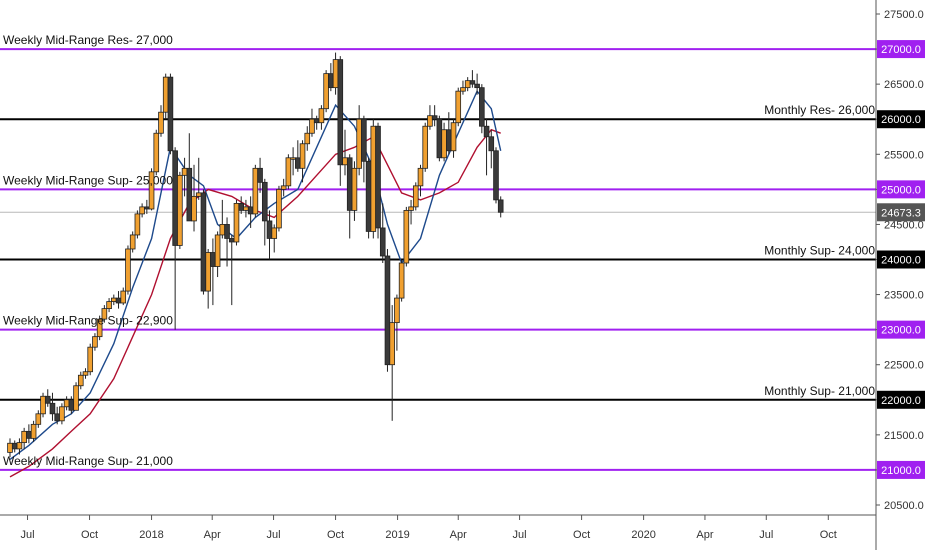 The width and height of the screenshot is (932, 550). I want to click on x-tick-label: Apr, so click(212, 535).